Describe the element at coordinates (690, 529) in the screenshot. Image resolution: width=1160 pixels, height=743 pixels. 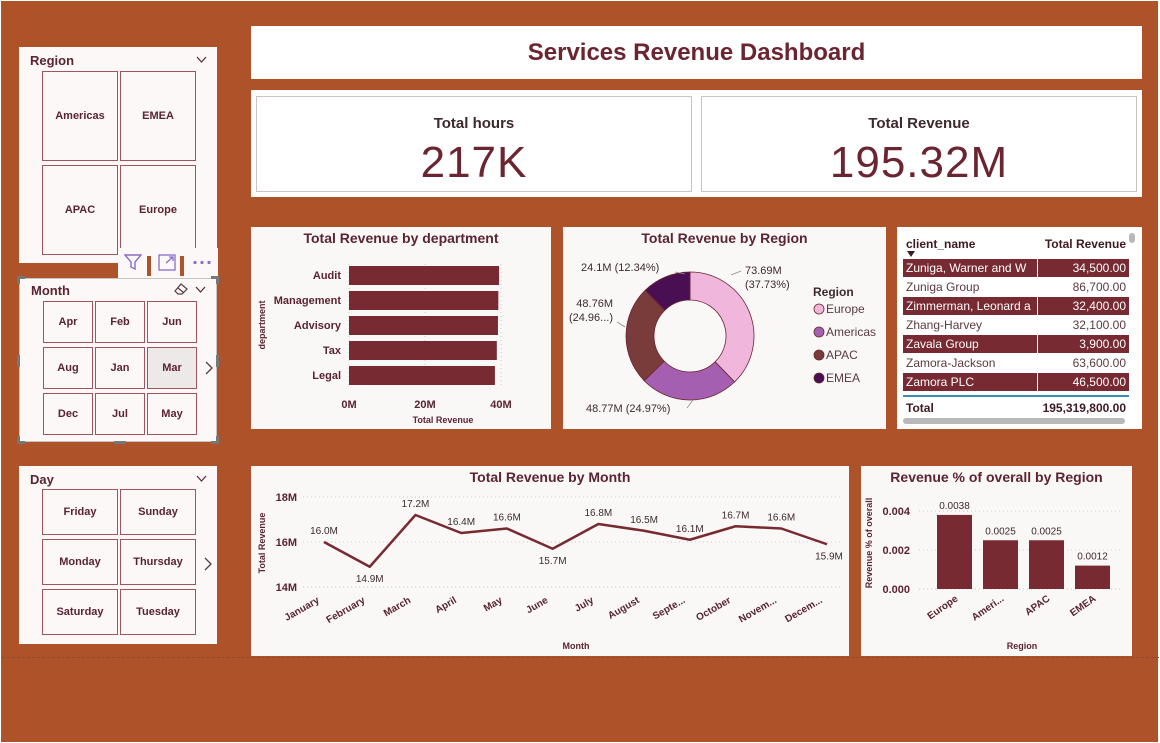
I see `data-label: 16.1M` at that location.